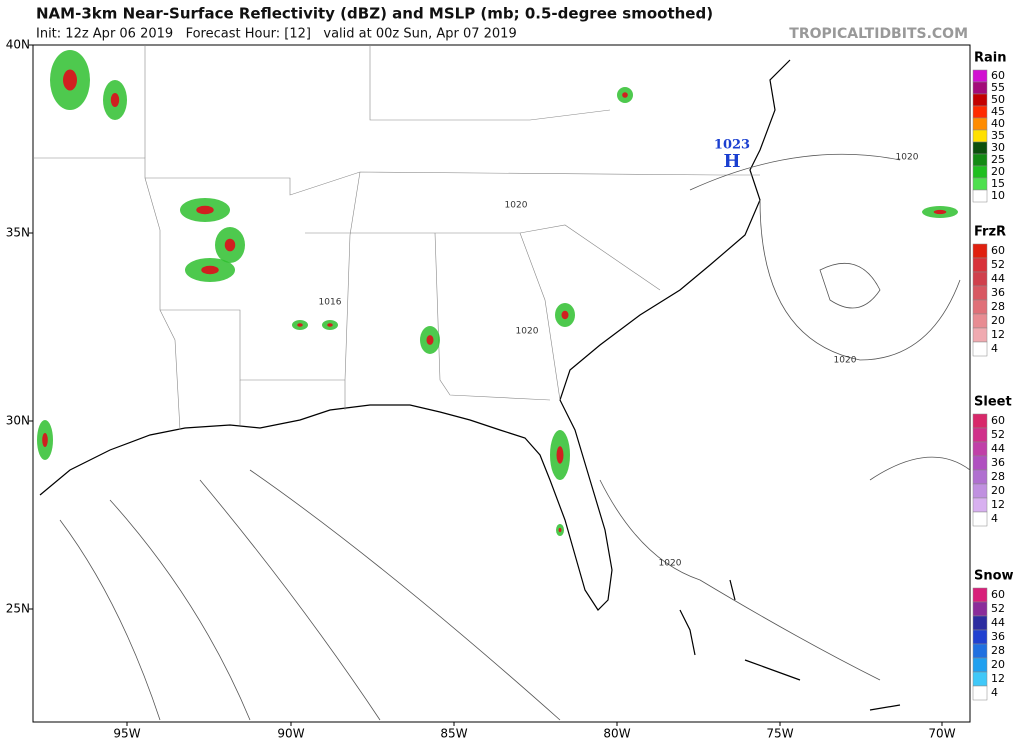 The image size is (1024, 742). I want to click on lat-label: 30N, so click(18, 421).